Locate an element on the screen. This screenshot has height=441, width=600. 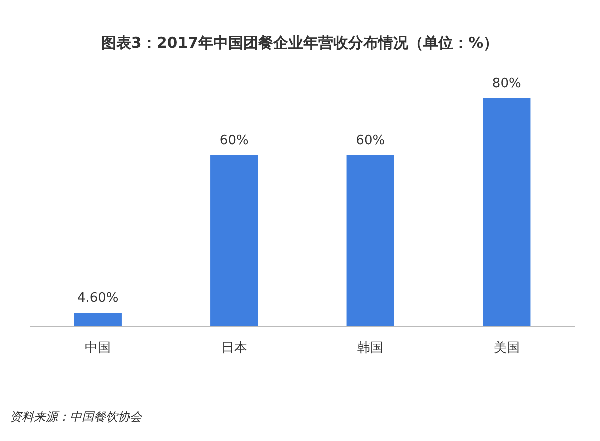
data-label: 4.60% is located at coordinates (98, 298).